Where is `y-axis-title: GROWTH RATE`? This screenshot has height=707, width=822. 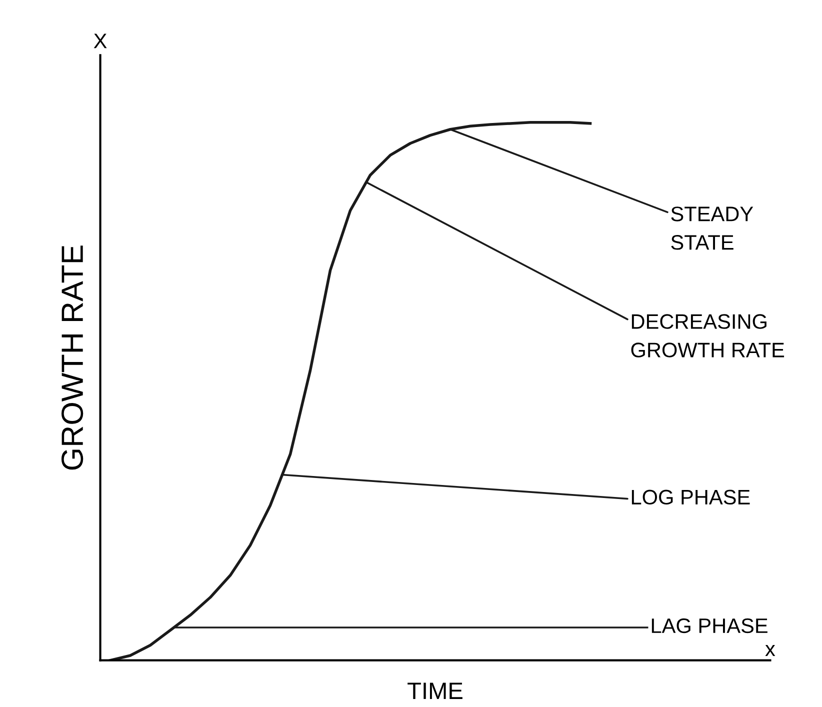
y-axis-title: GROWTH RATE is located at coordinates (72, 358).